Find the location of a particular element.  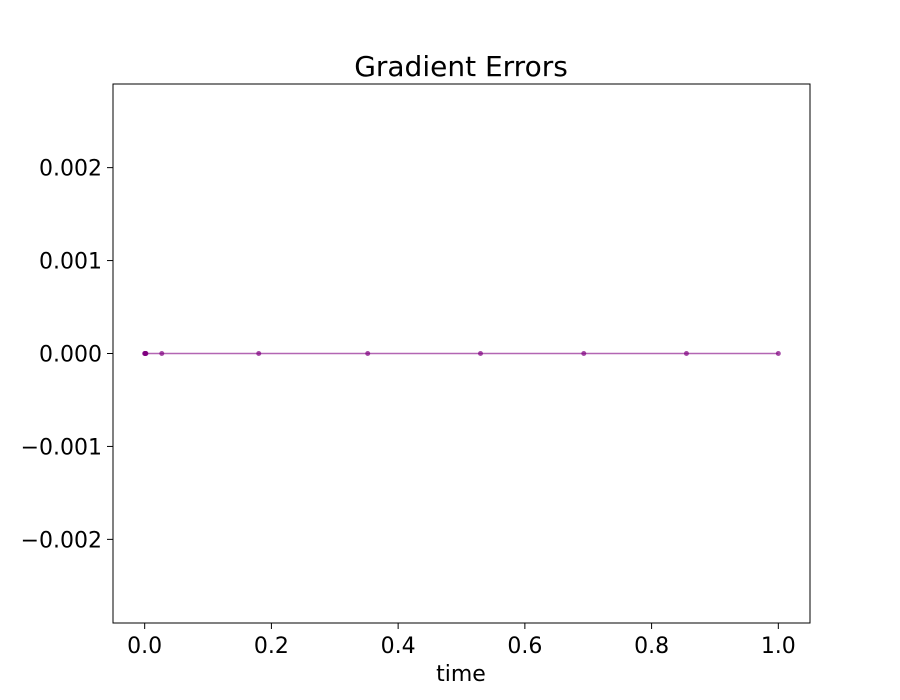

y-tick-label: 0.002 is located at coordinates (70, 169).